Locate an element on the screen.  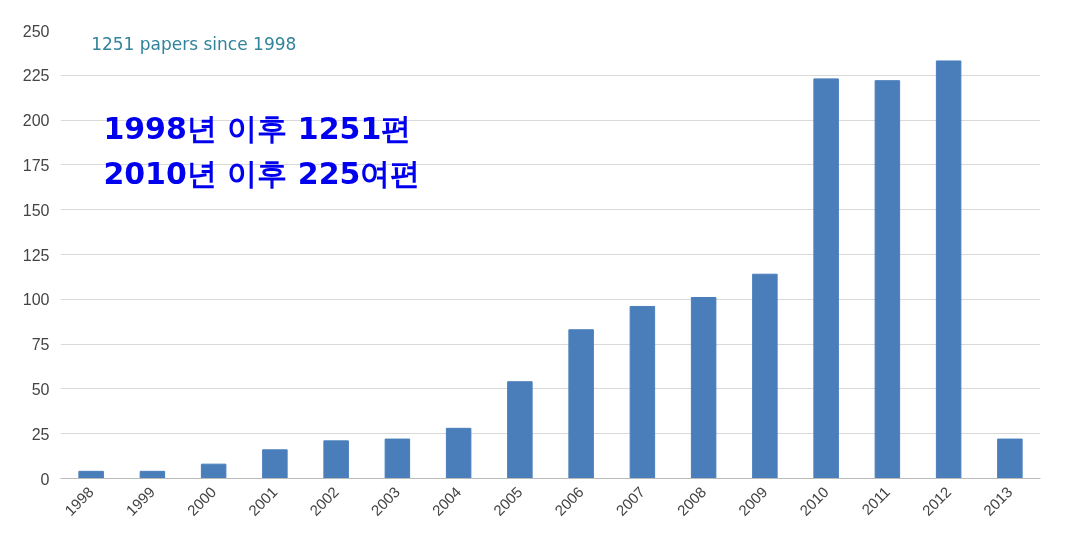
y-tick-label: 150 is located at coordinates (36, 210).